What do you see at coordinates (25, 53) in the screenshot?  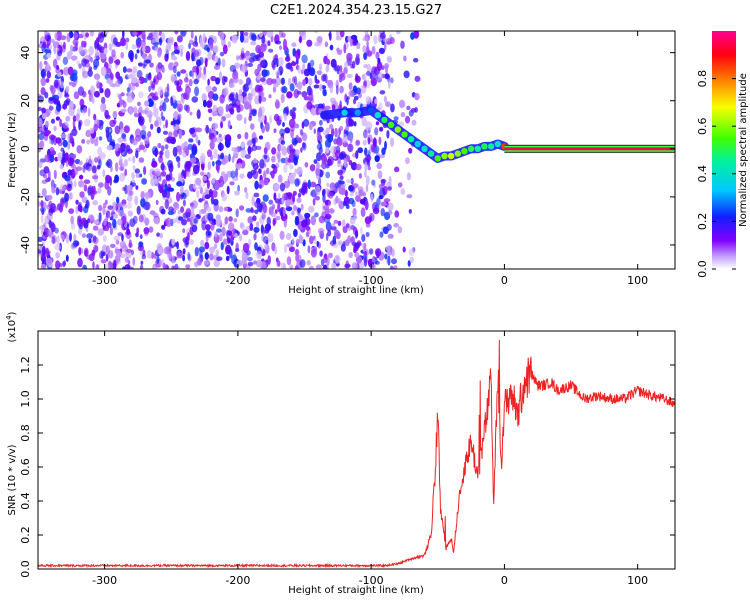 I see `y-tick-label: 40` at bounding box center [25, 53].